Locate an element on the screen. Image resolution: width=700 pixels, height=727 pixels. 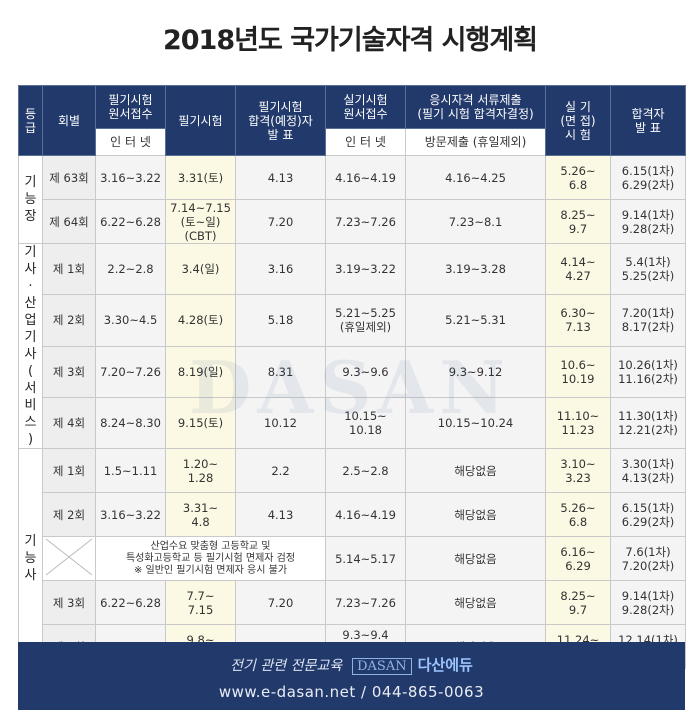
cell: 9.3~9.12 is located at coordinates (475, 371).